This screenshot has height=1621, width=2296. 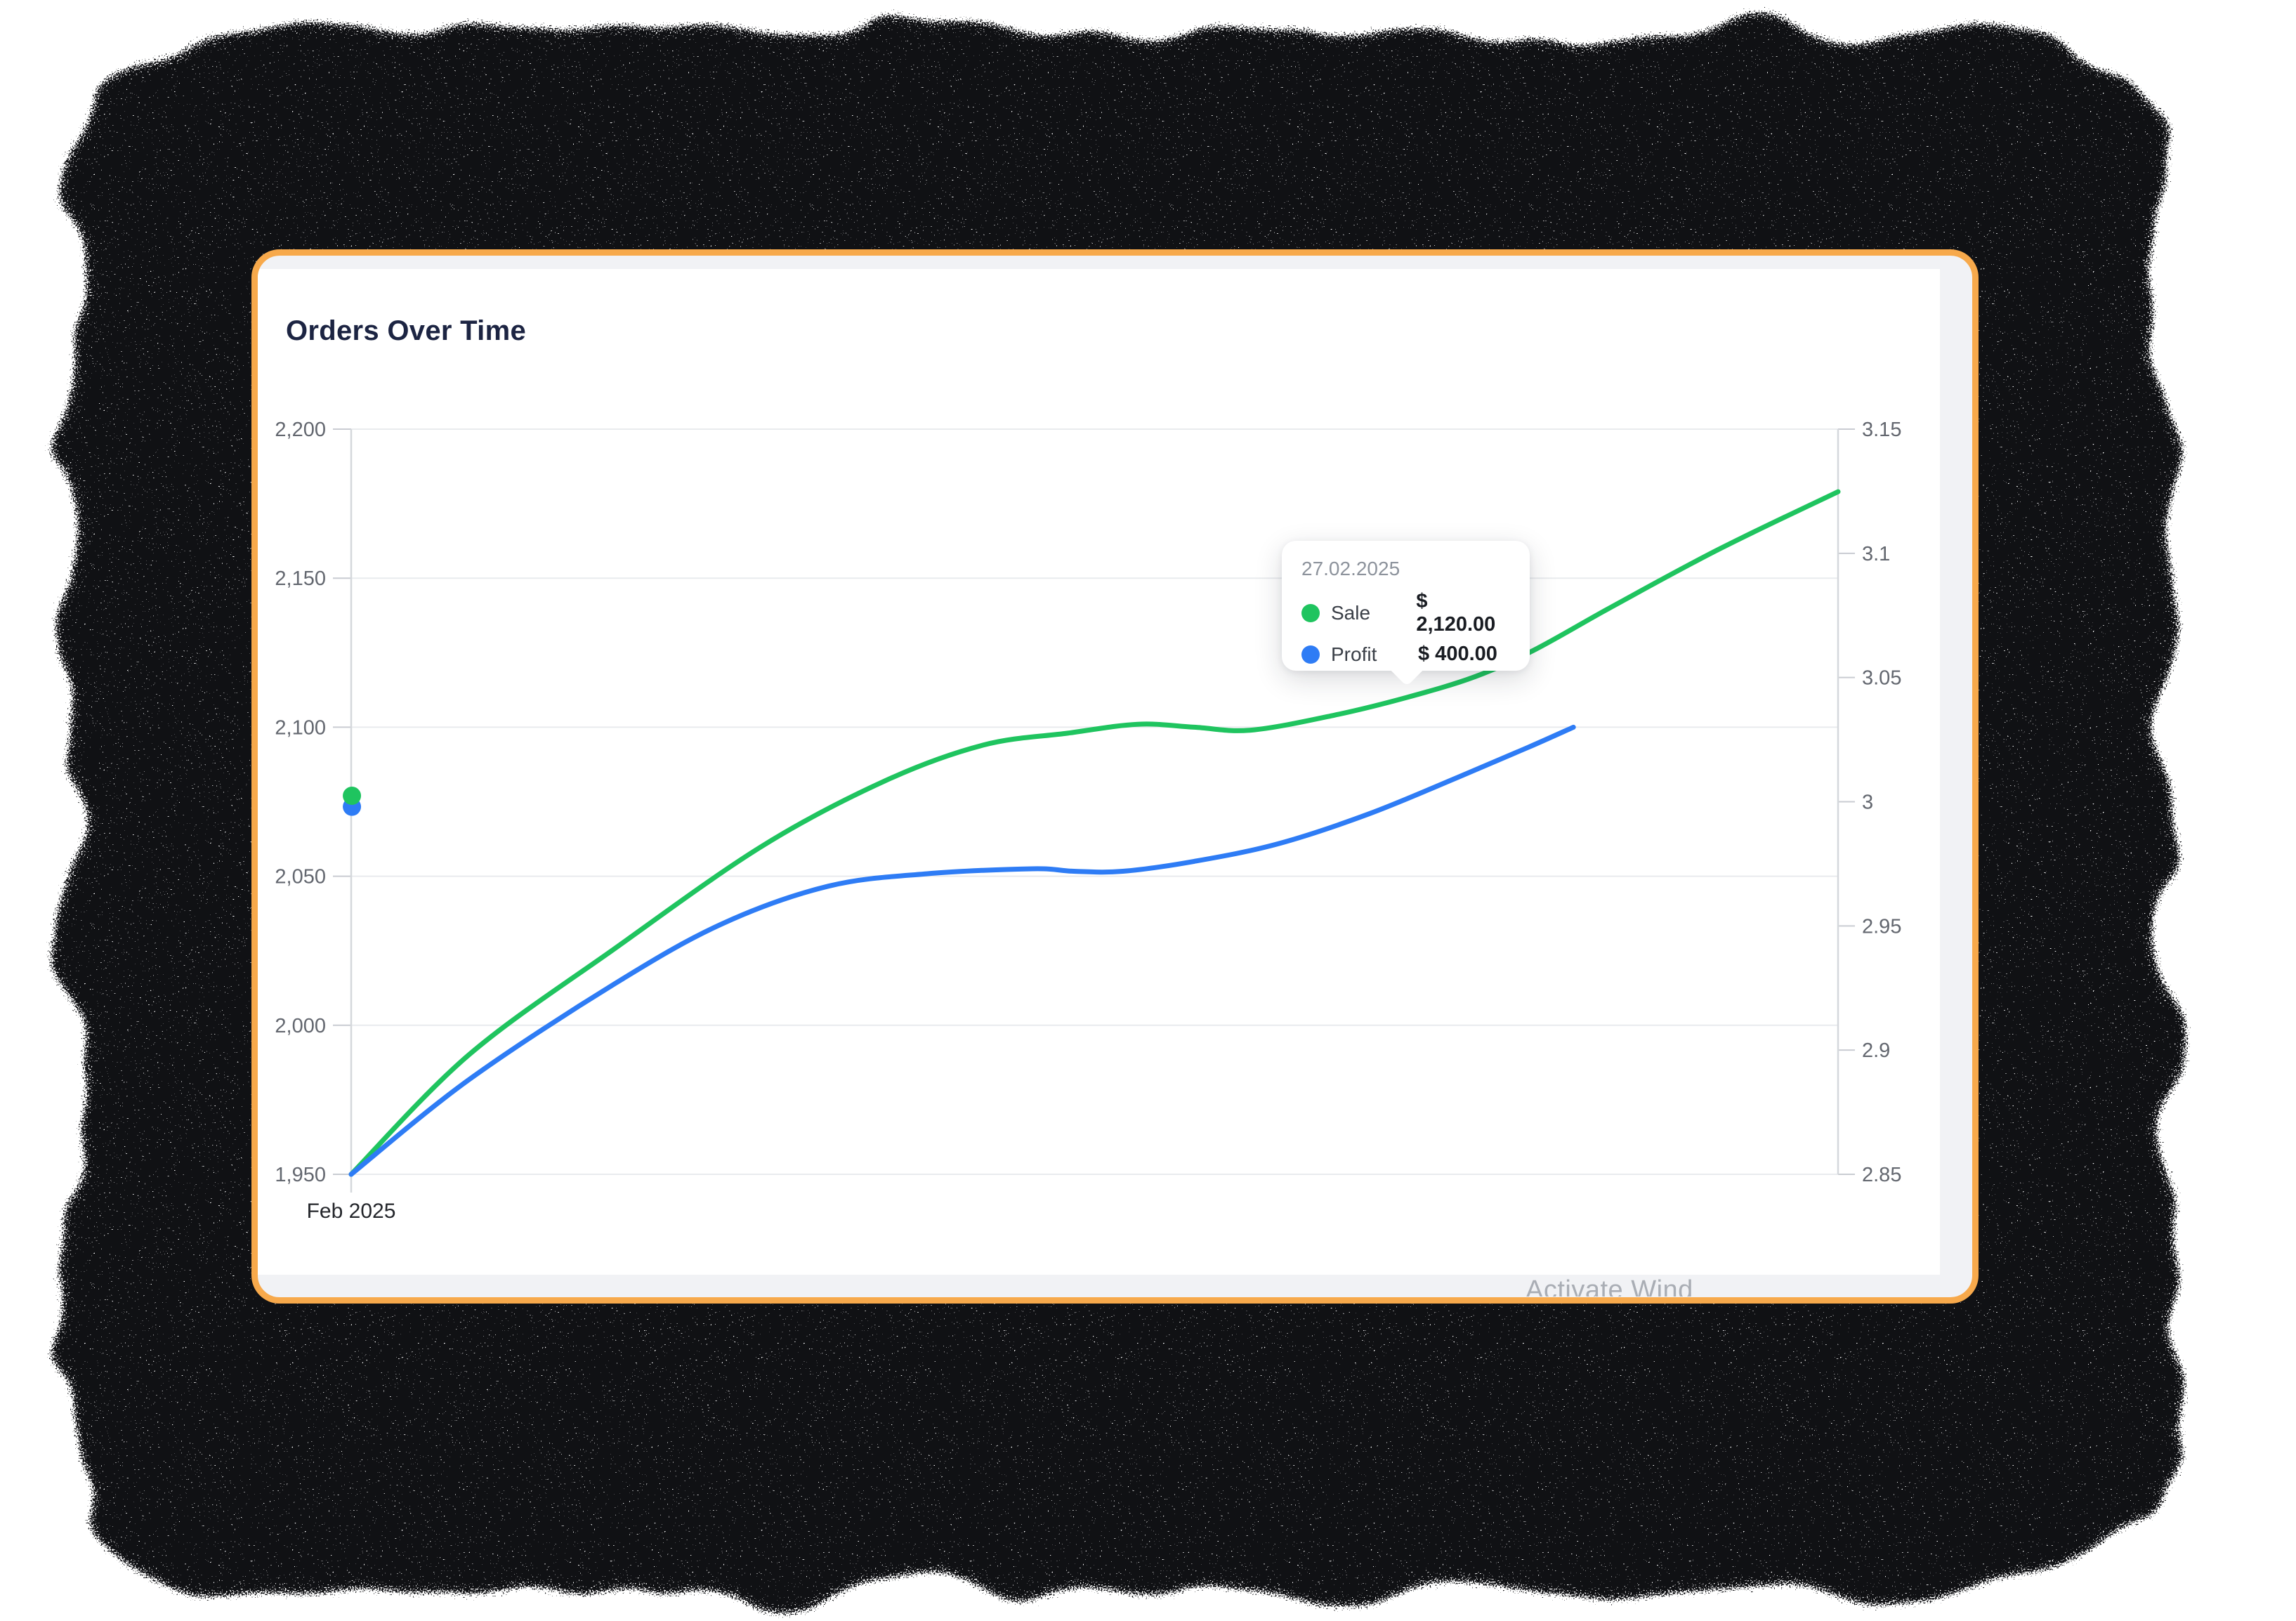 What do you see at coordinates (1876, 554) in the screenshot?
I see `svg-text: 3.1` at bounding box center [1876, 554].